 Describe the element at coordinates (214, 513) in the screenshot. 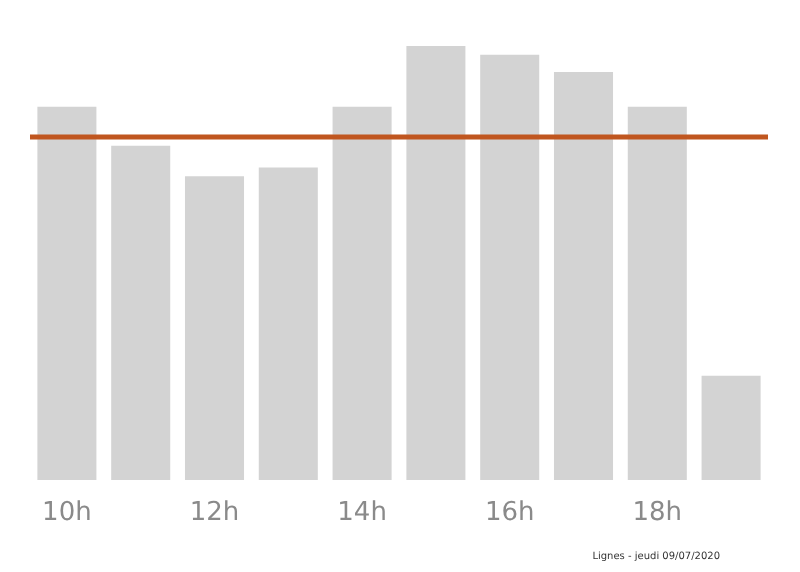

I see `x-tick-label: 12h` at that location.